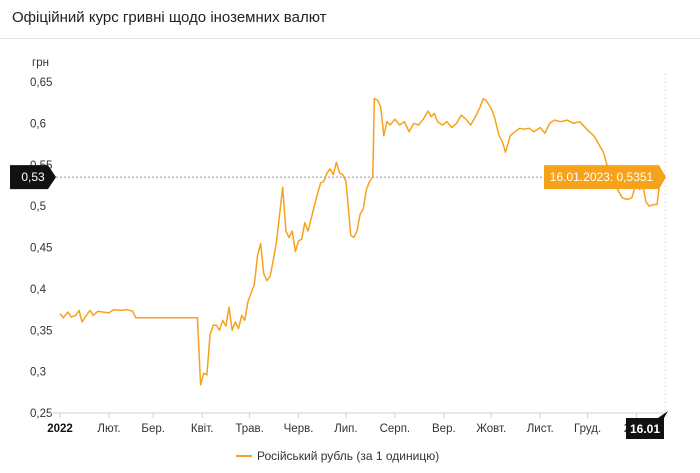  Describe the element at coordinates (299, 429) in the screenshot. I see `x-tick-label: Черв.` at that location.